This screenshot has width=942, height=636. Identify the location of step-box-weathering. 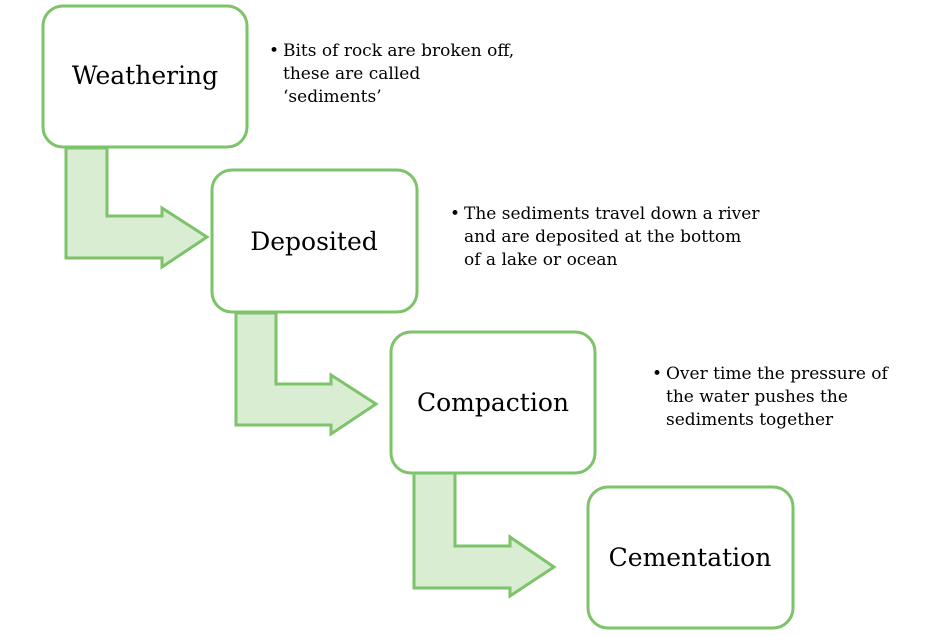
(145, 76).